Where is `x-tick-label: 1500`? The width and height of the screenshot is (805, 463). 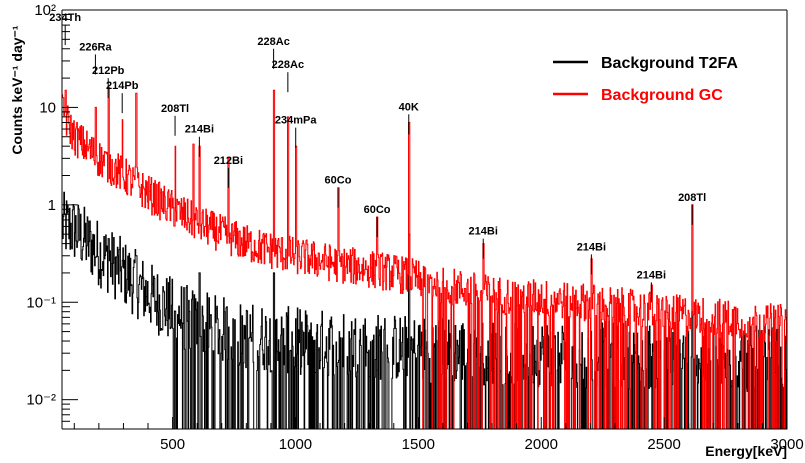 x-tick-label: 1500 is located at coordinates (418, 444).